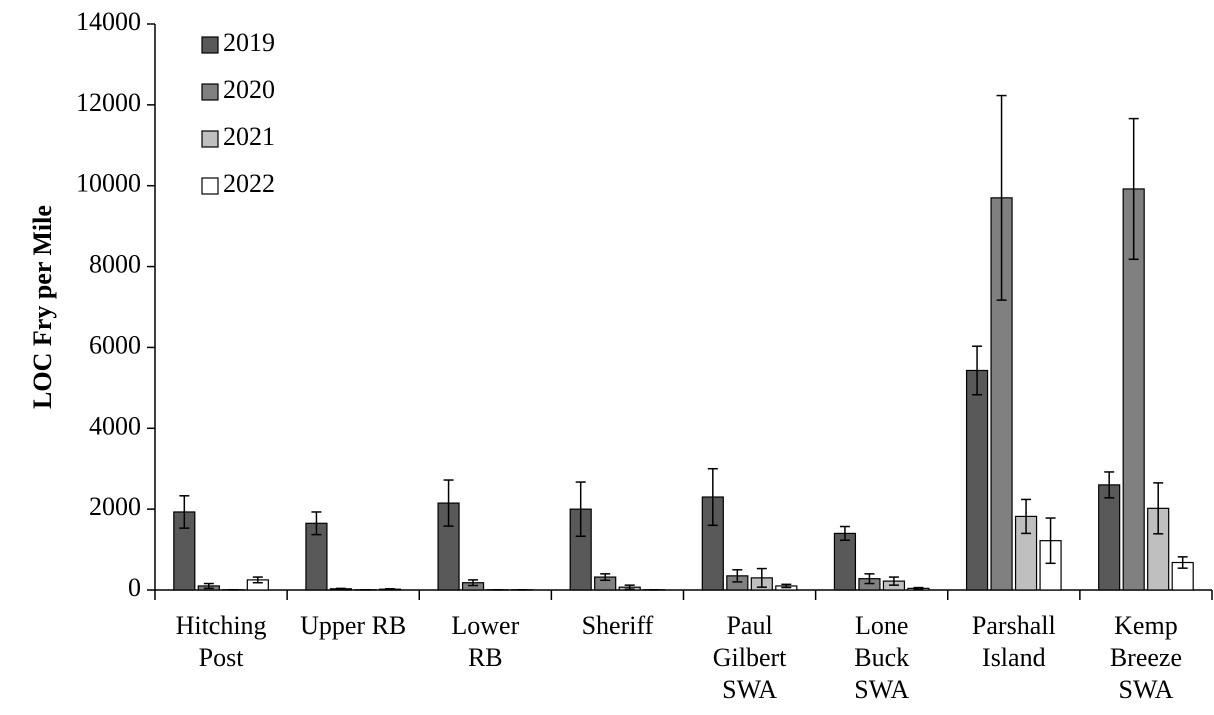  Describe the element at coordinates (115, 506) in the screenshot. I see `y-tick-label: 2000` at that location.